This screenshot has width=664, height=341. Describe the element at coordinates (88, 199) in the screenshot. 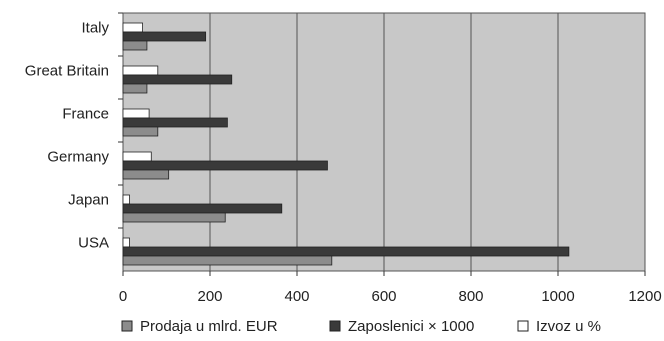

I see `category-label: Japan` at that location.